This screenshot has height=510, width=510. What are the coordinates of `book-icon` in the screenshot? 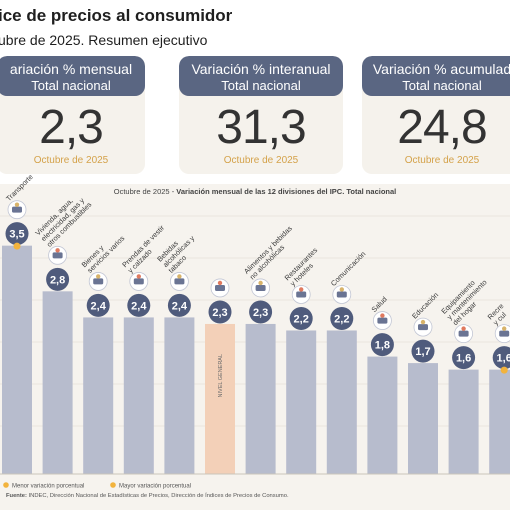 It's located at (423, 327).